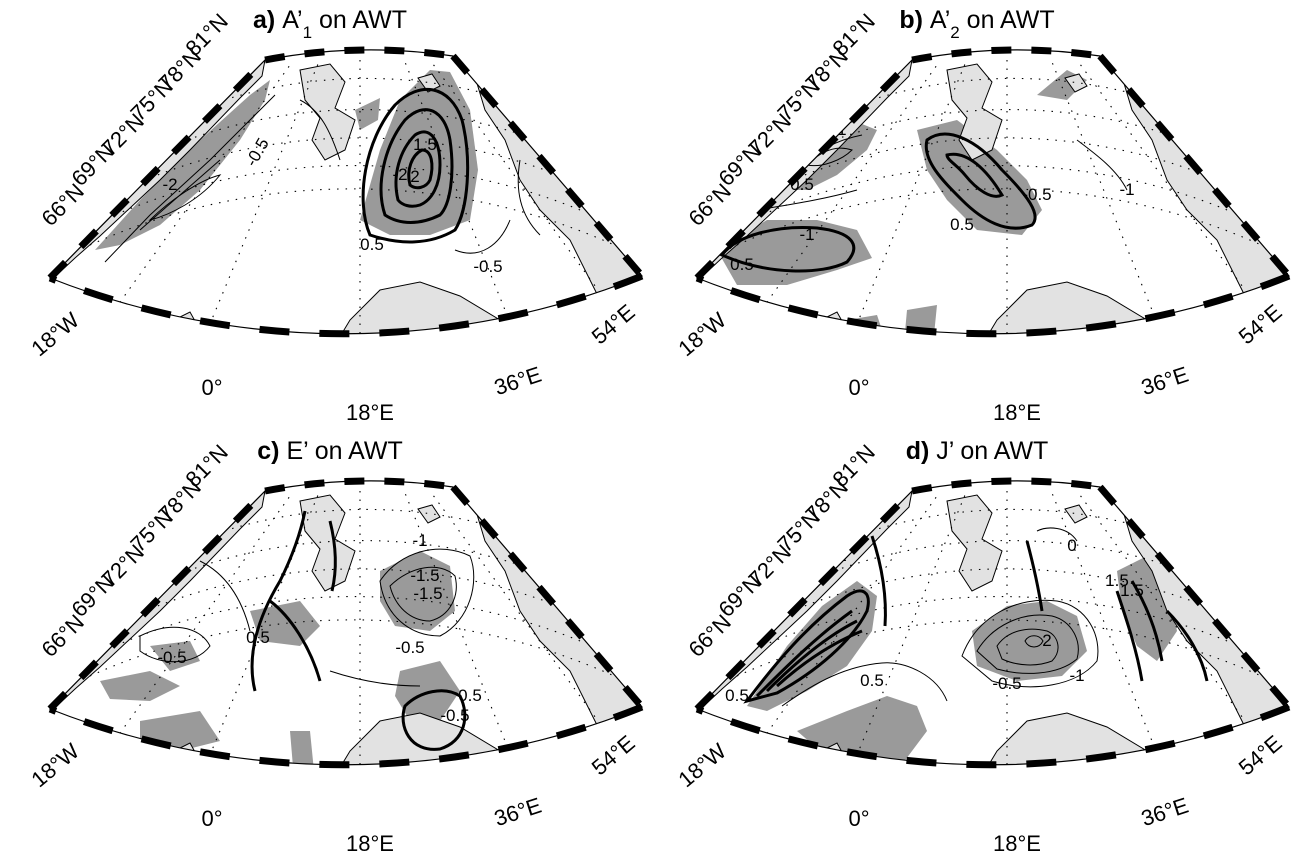 The width and height of the screenshot is (1294, 862). I want to click on contour-labels: -1-1.5-1.5-0.5-0.50.50.5-0.5, so click(319, 628).